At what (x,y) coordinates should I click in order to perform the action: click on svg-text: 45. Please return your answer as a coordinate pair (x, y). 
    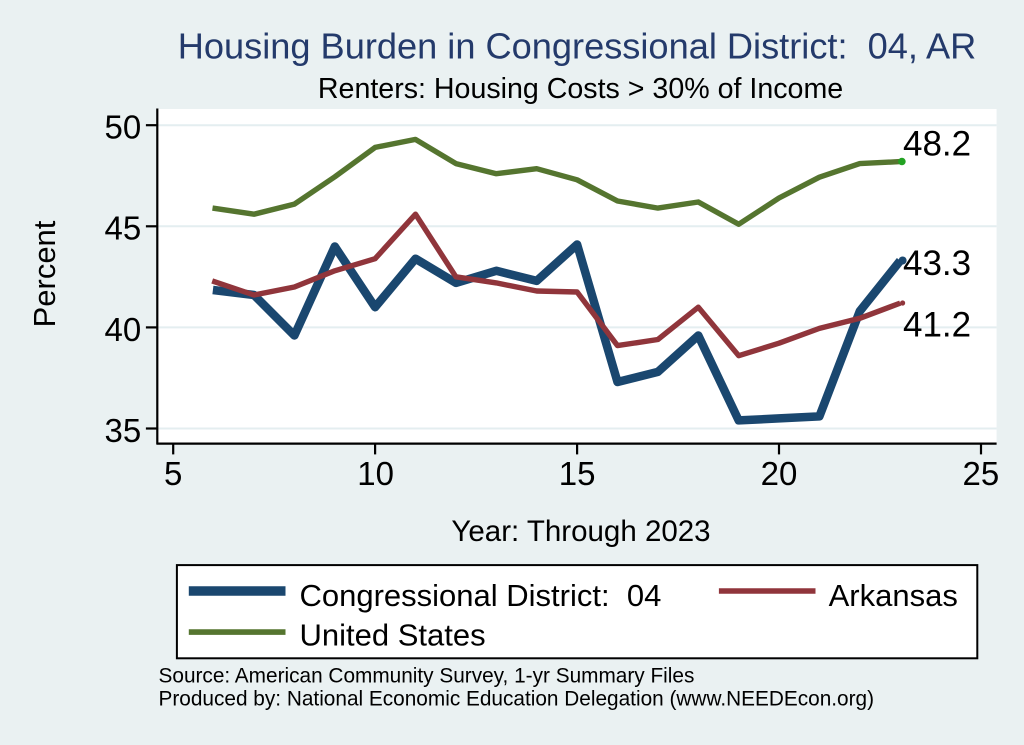
    Looking at the image, I should click on (122, 228).